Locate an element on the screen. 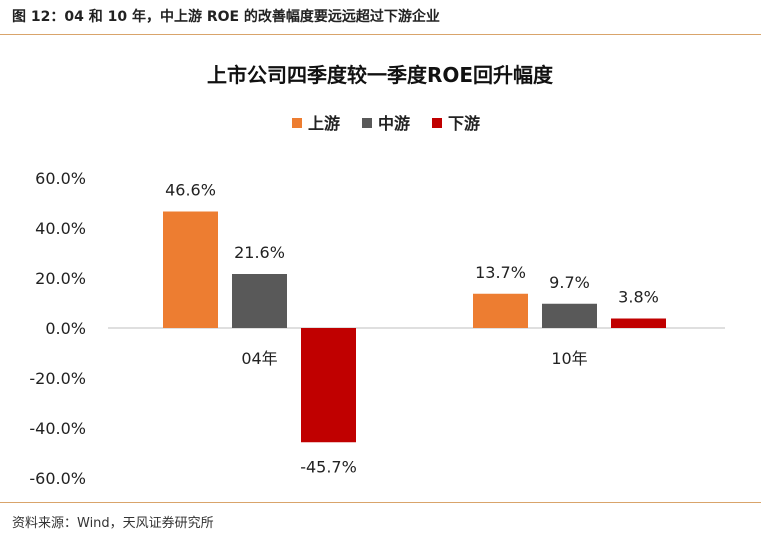 Image resolution: width=761 pixels, height=536 pixels. legend-label-1: 上游 is located at coordinates (324, 123).